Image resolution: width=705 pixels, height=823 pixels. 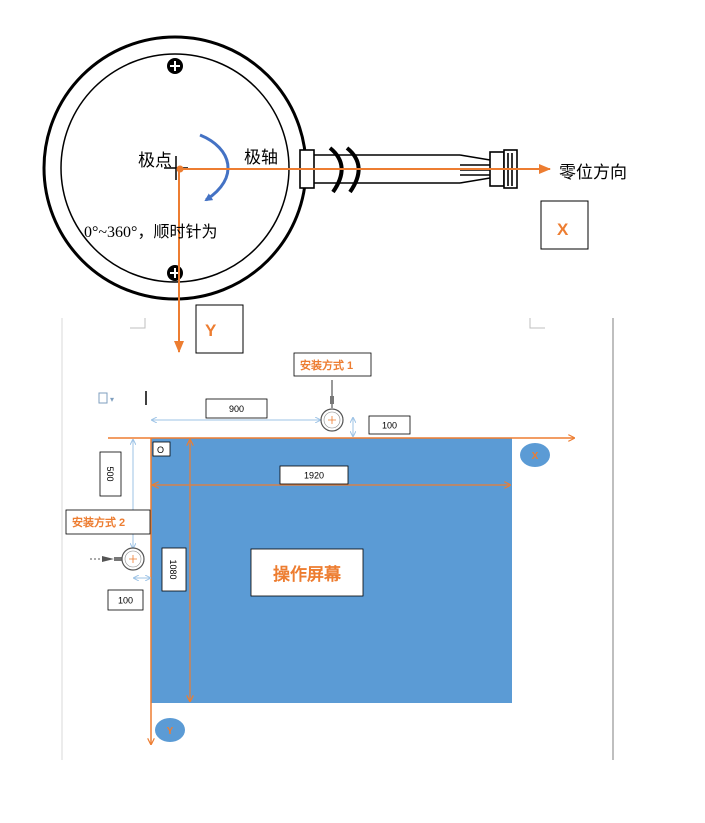 I want to click on dim-900-label: 900, so click(x=236, y=409).